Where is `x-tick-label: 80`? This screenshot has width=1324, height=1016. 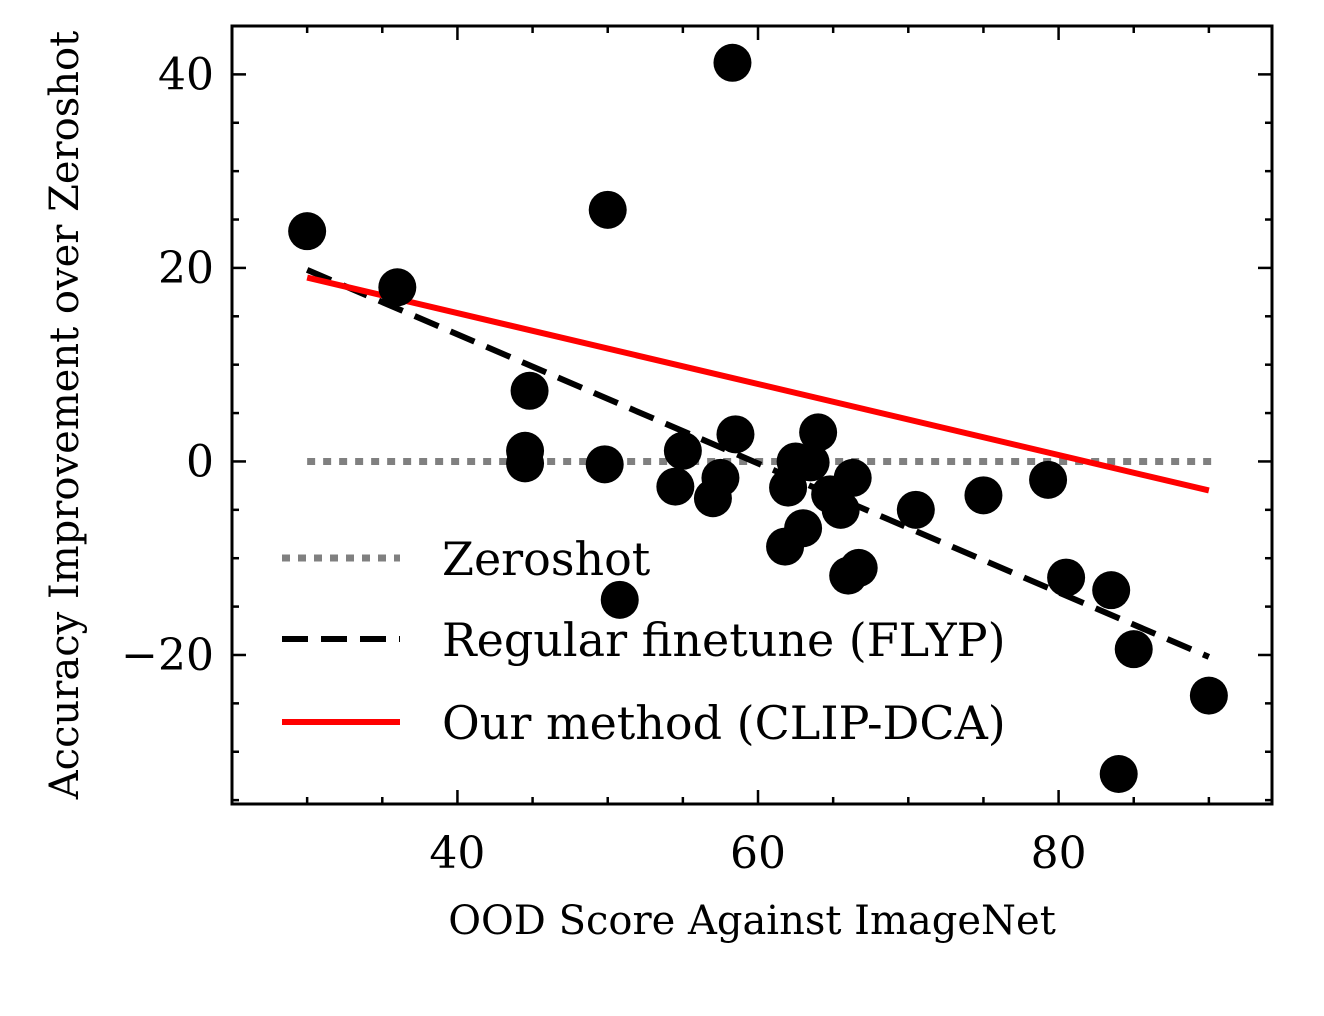
x-tick-label: 80 is located at coordinates (1059, 853).